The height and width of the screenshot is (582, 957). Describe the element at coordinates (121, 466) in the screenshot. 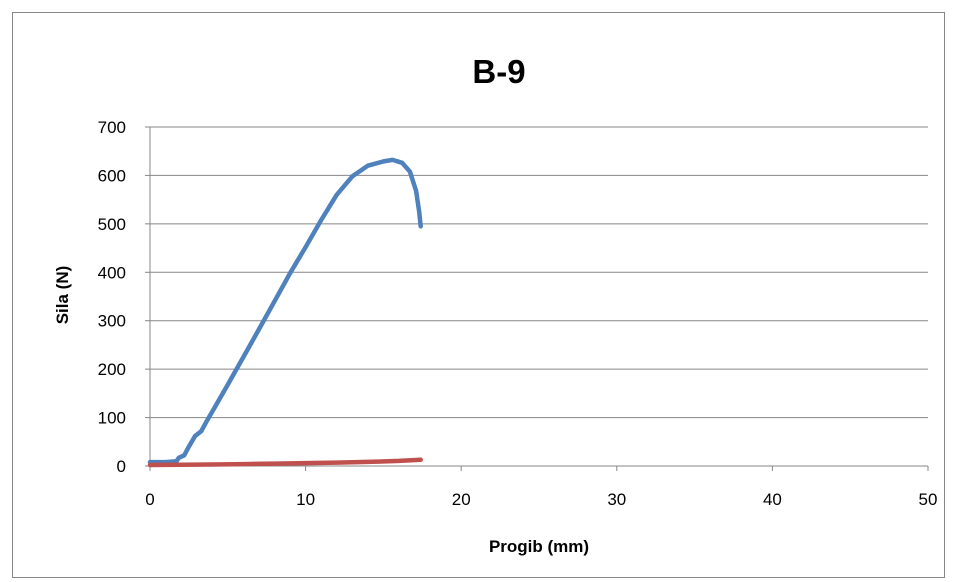

I see `y-tick-label: 0` at that location.